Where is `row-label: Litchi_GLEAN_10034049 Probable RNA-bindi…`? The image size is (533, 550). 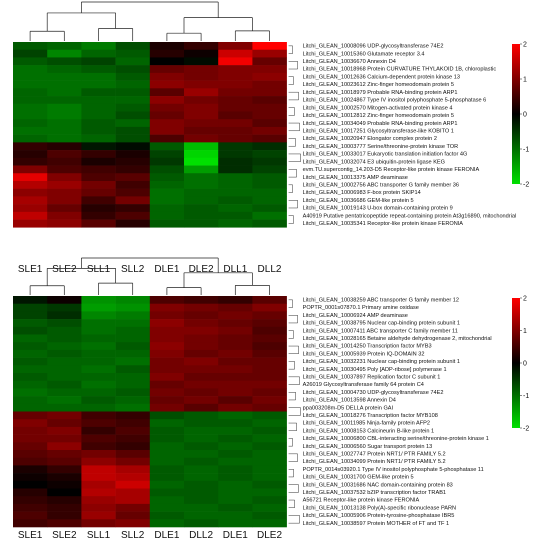 row-label: Litchi_GLEAN_10034049 Probable RNA-bindi… is located at coordinates (380, 124).